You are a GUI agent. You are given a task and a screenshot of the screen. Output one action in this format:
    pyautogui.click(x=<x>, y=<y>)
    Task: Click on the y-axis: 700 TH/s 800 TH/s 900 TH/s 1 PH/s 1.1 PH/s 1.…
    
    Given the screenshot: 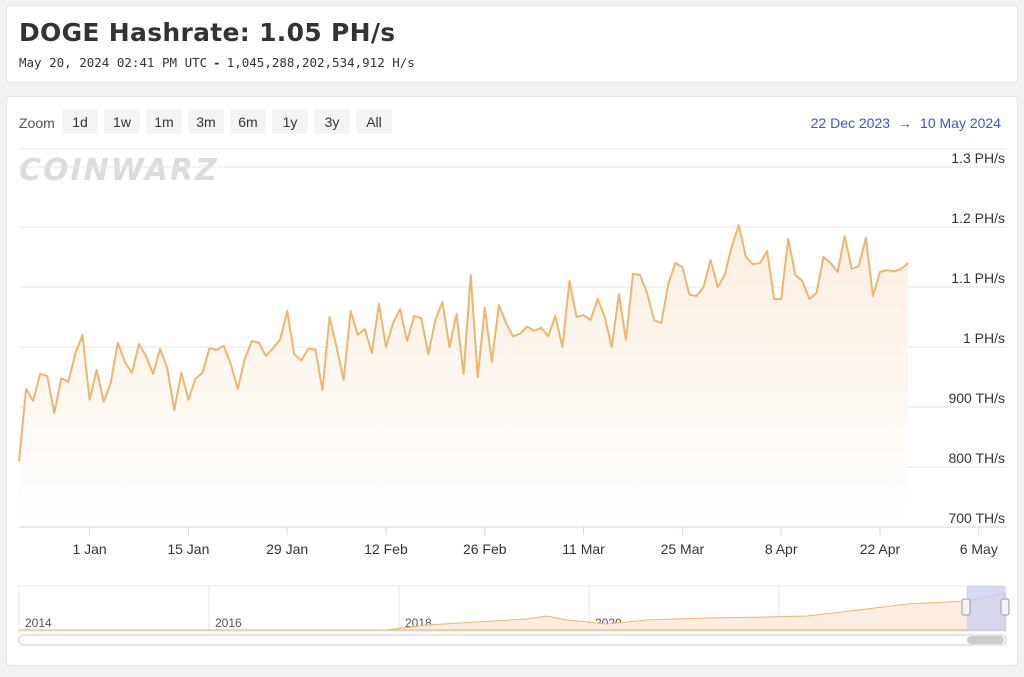 What is the action you would take?
    pyautogui.click(x=976, y=338)
    